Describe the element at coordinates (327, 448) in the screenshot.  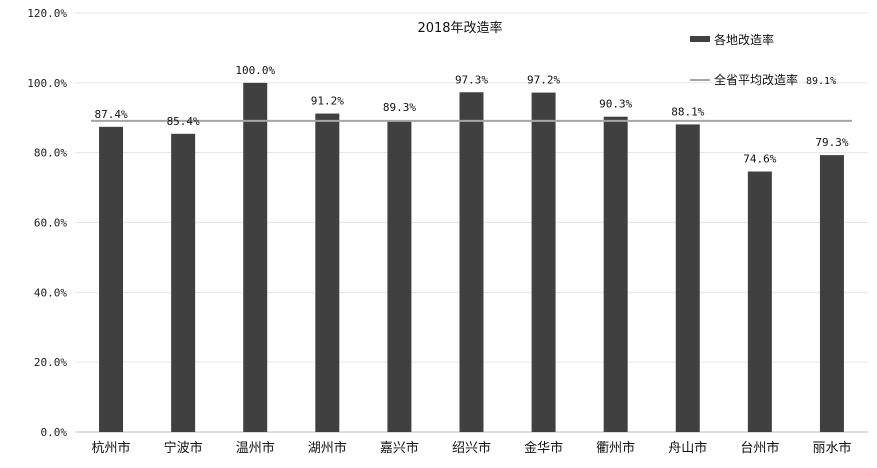
I see `x-tick-label: 湖州市` at that location.